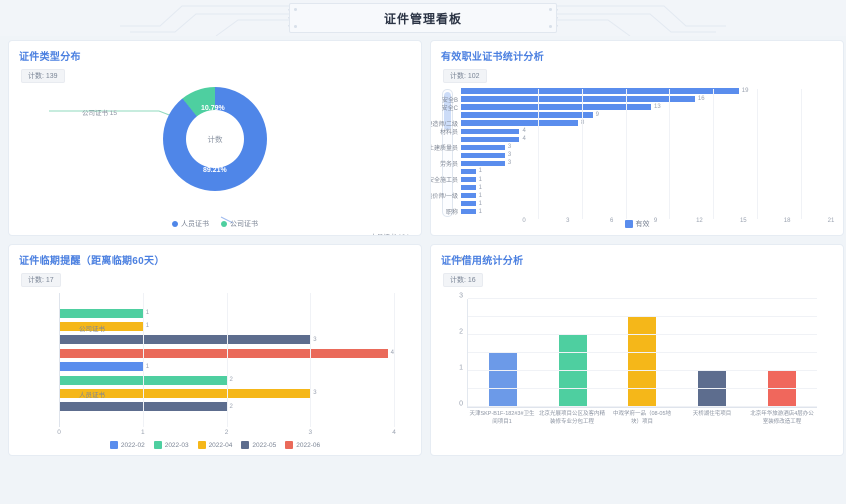 The height and width of the screenshot is (504, 846). I want to click on donut-ring: 计数, so click(215, 139).